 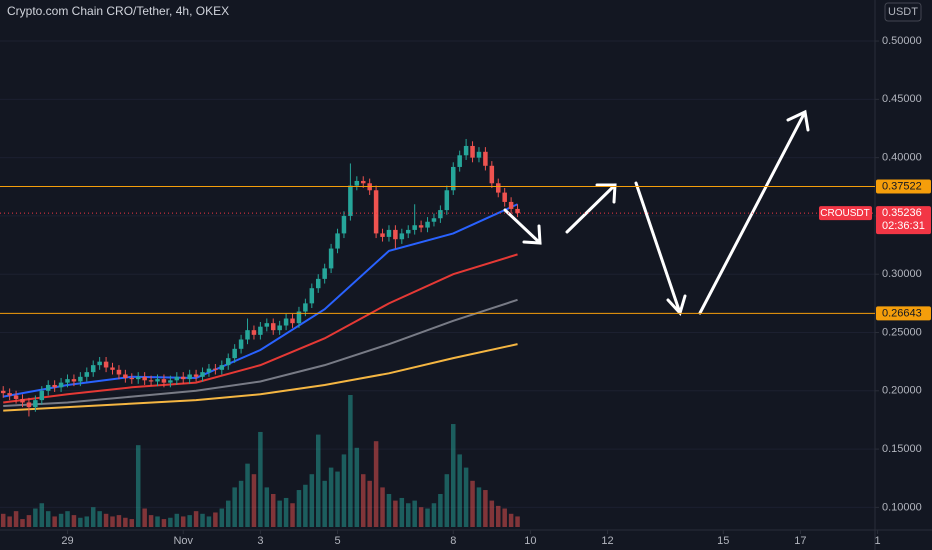 I want to click on last-price-label: 0.35236, so click(x=902, y=213).